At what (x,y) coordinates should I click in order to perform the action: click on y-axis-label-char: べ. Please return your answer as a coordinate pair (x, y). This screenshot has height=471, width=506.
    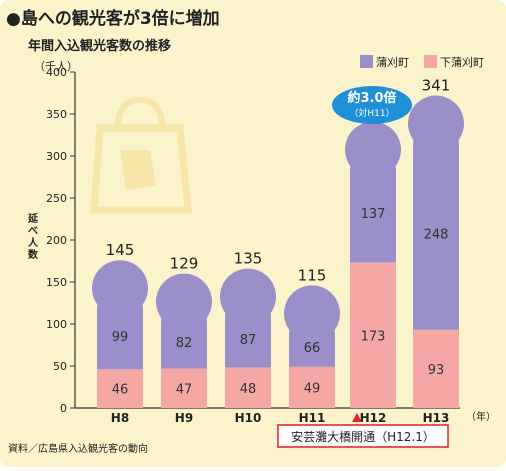
    Looking at the image, I should click on (33, 231).